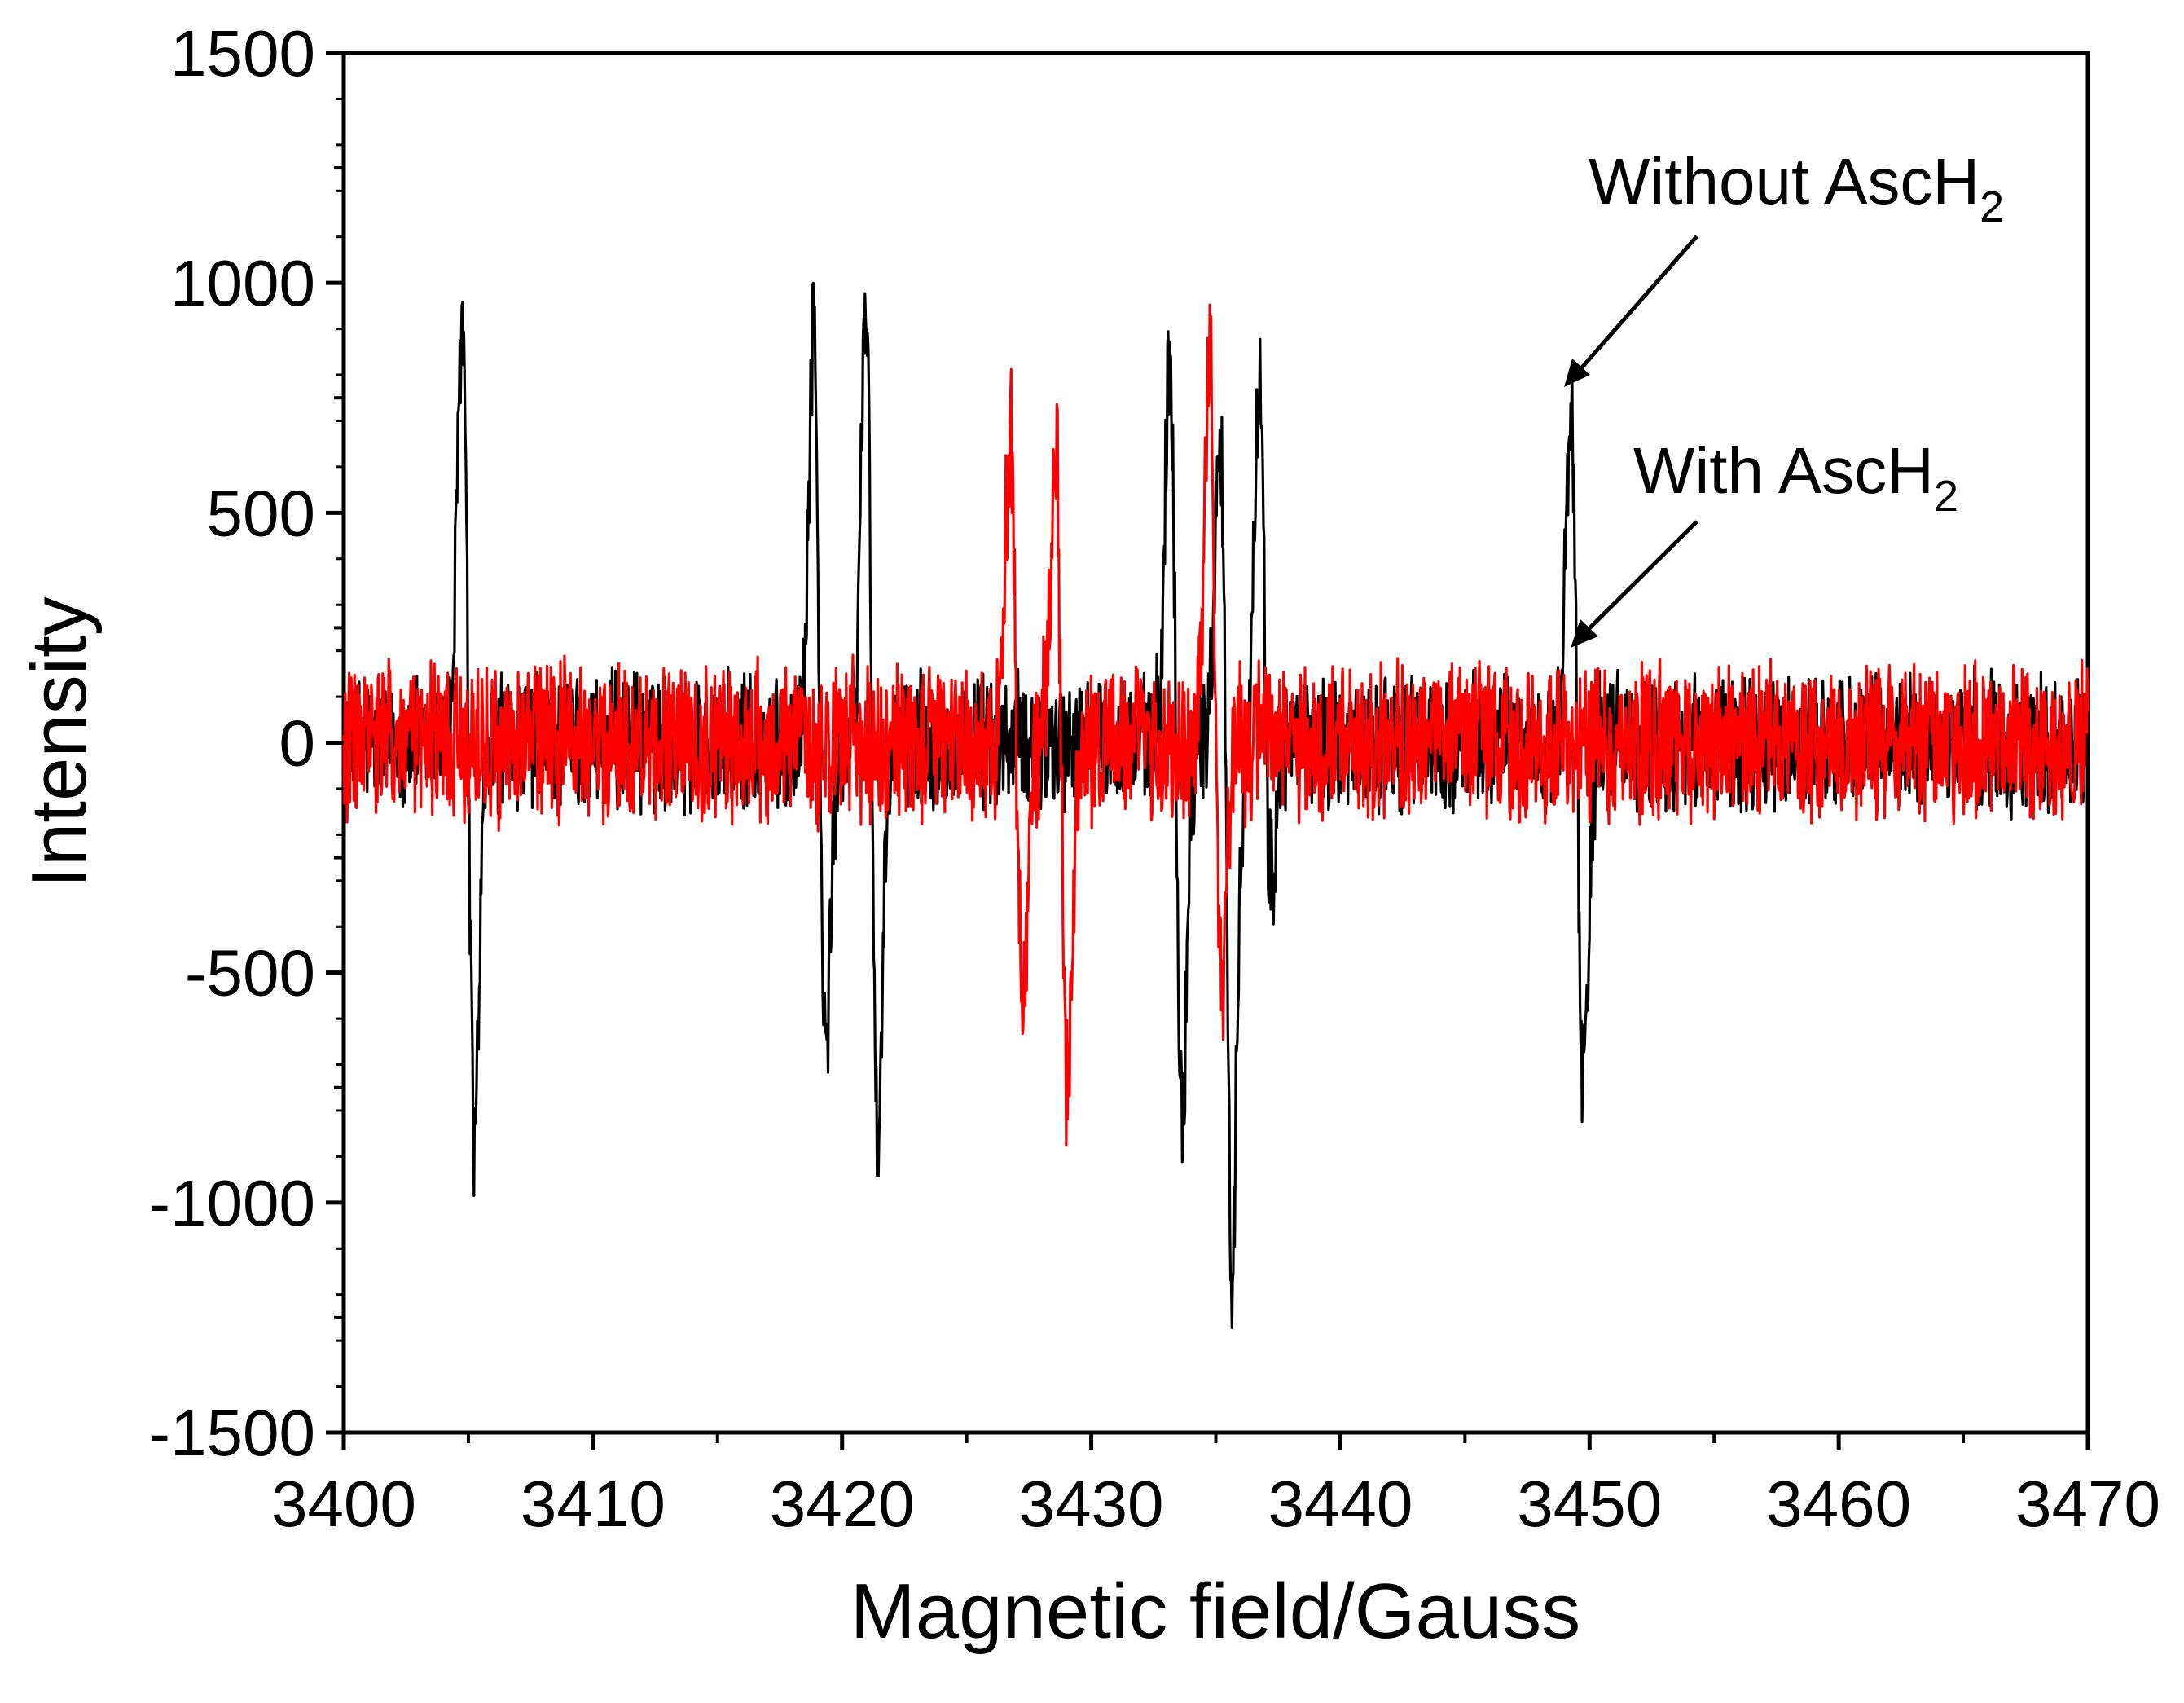 The width and height of the screenshot is (2184, 1703). What do you see at coordinates (343, 1504) in the screenshot?
I see `x-tick-label: 3400` at bounding box center [343, 1504].